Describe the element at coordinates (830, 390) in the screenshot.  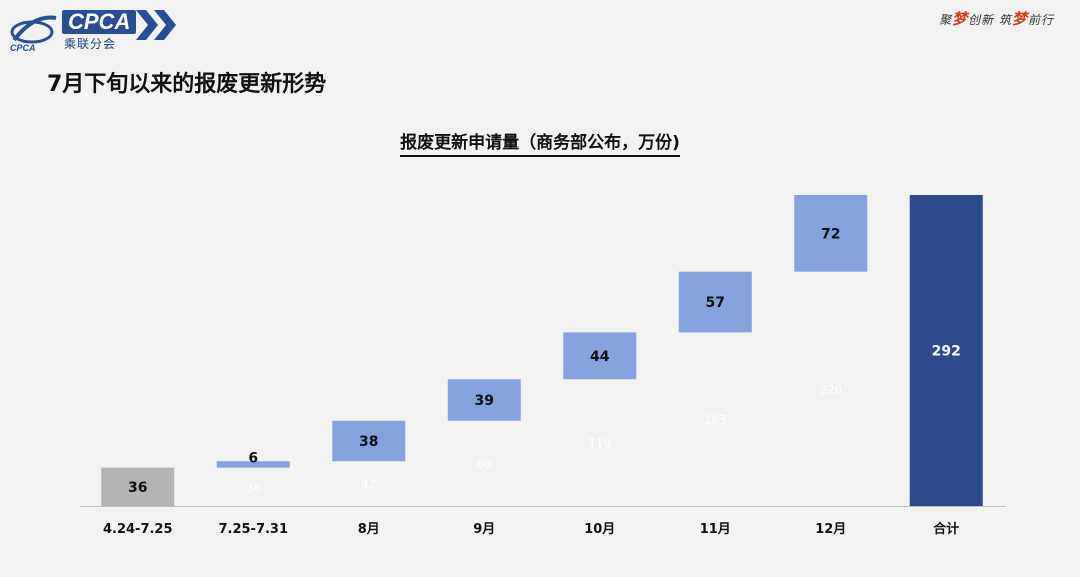
I see `offset-label: 220` at that location.